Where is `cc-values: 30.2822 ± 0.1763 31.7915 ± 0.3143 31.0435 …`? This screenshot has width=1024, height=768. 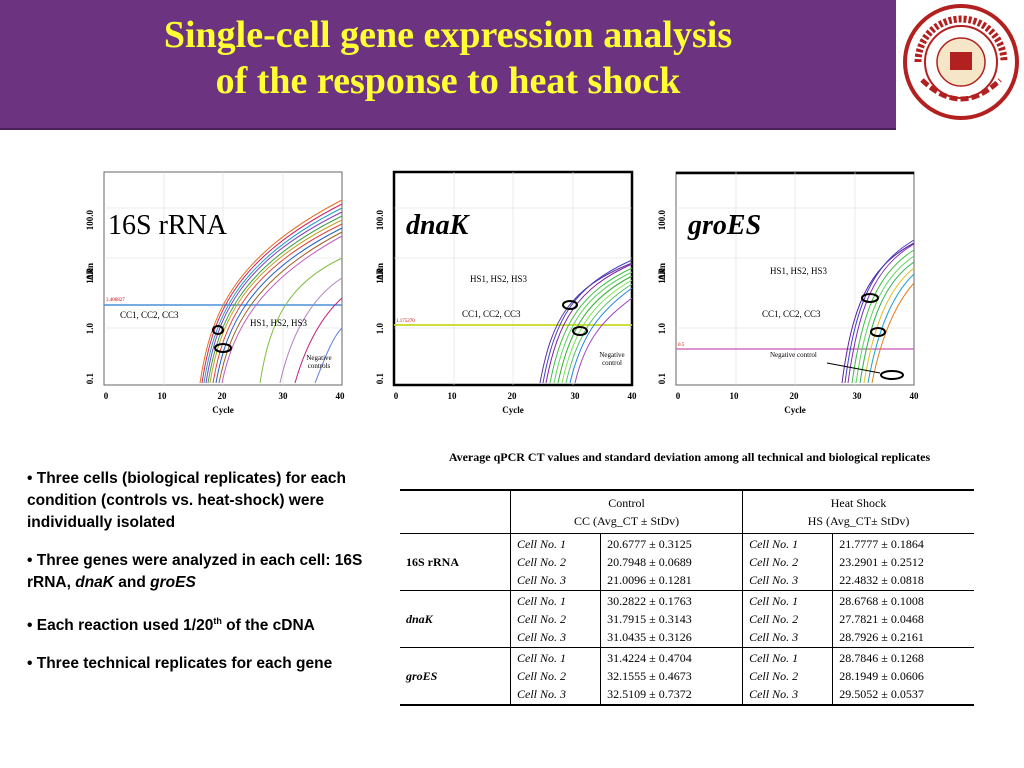 cc-values: 30.2822 ± 0.1763 31.7915 ± 0.3143 31.0435 … is located at coordinates (671, 619).